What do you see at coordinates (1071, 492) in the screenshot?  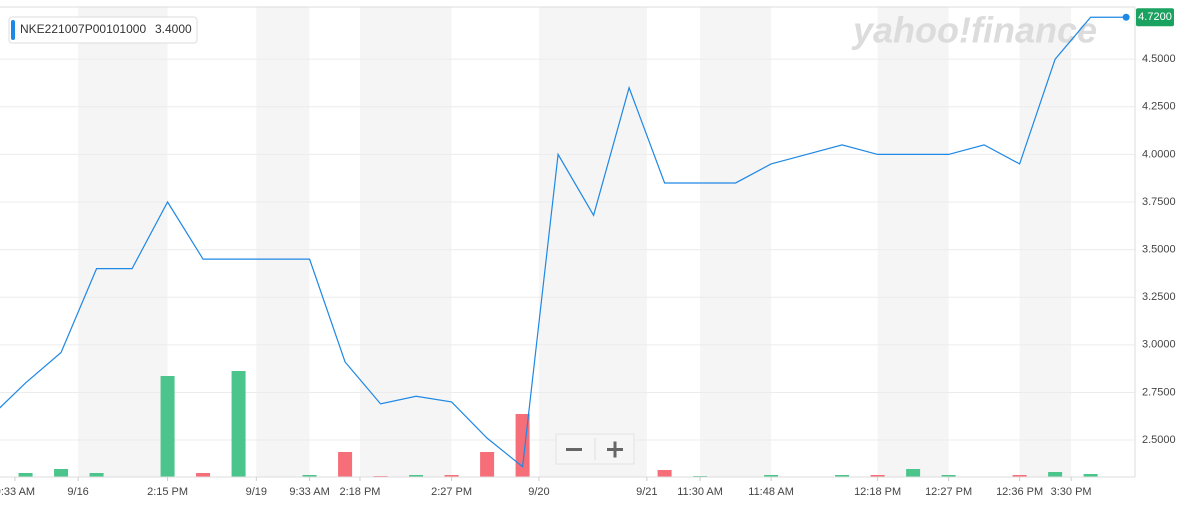 I see `x-tick-label: 3:30 PM` at bounding box center [1071, 492].